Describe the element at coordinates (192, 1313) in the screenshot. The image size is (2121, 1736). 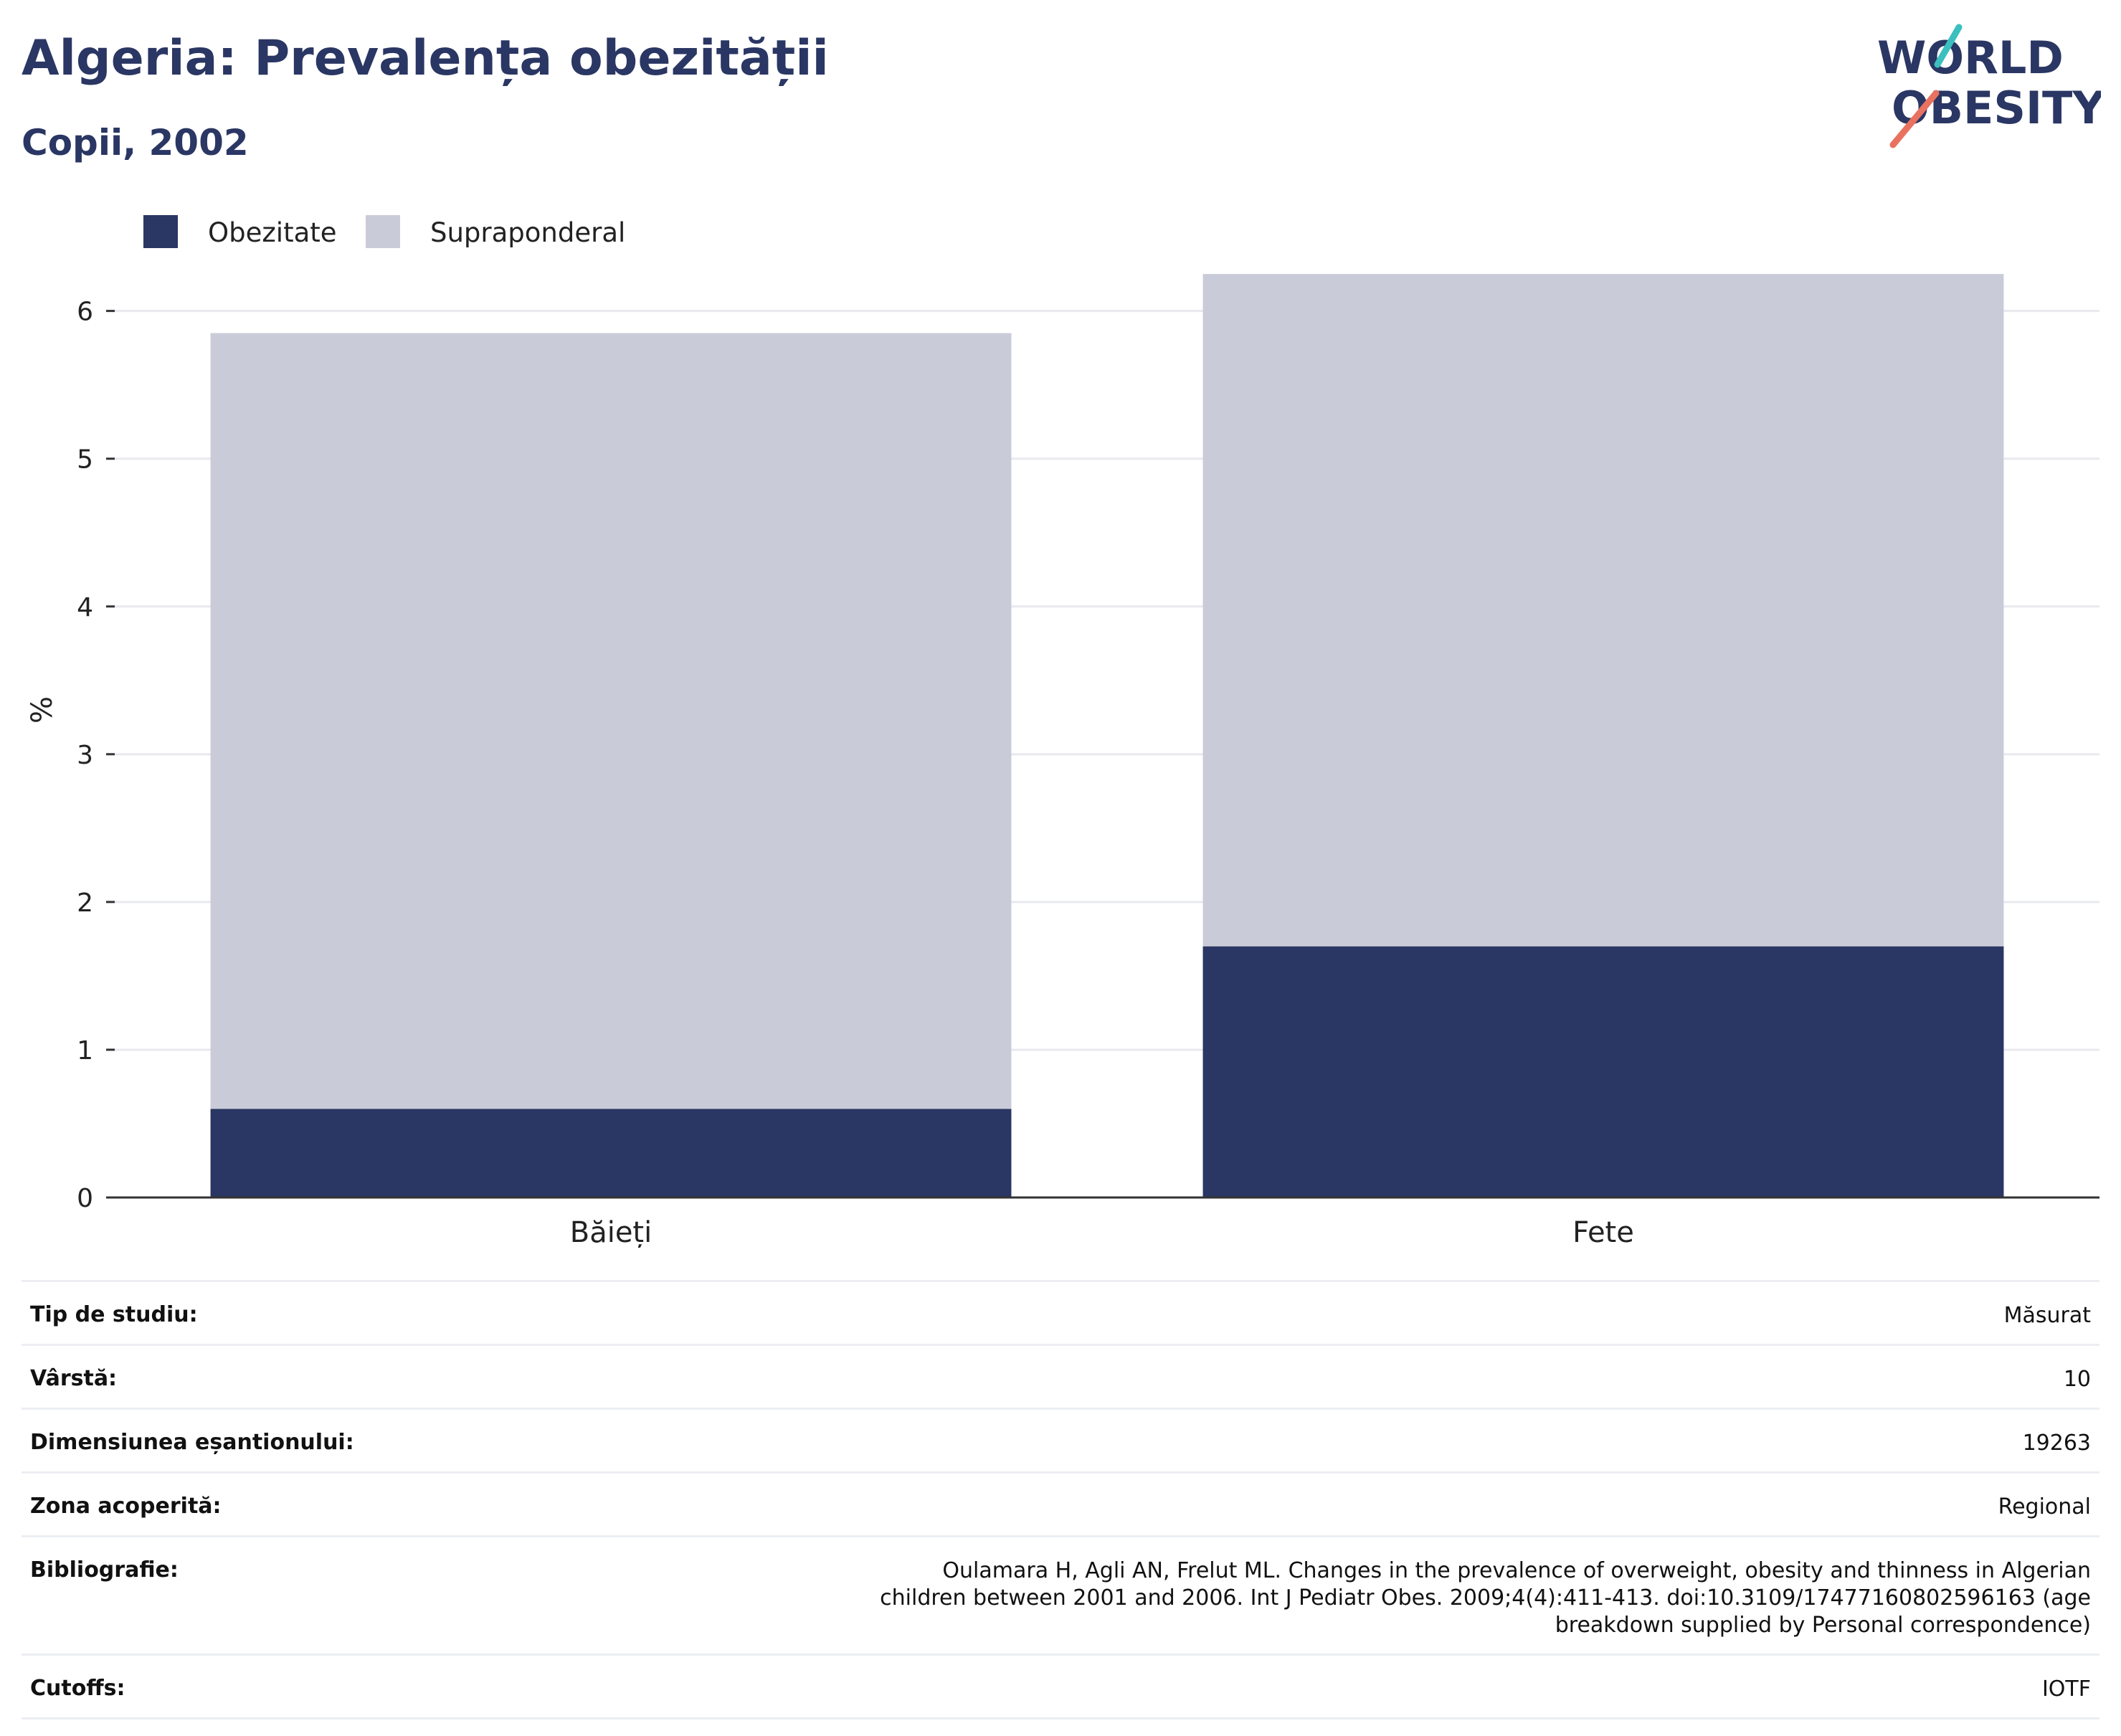
I see `info-label: Tip de studiu:` at that location.